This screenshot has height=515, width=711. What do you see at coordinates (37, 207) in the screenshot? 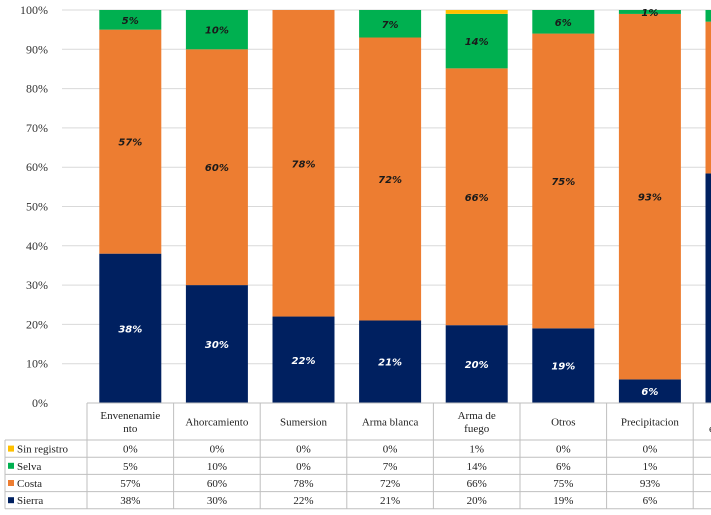
I see `y-tick-label: 50%` at bounding box center [37, 207].